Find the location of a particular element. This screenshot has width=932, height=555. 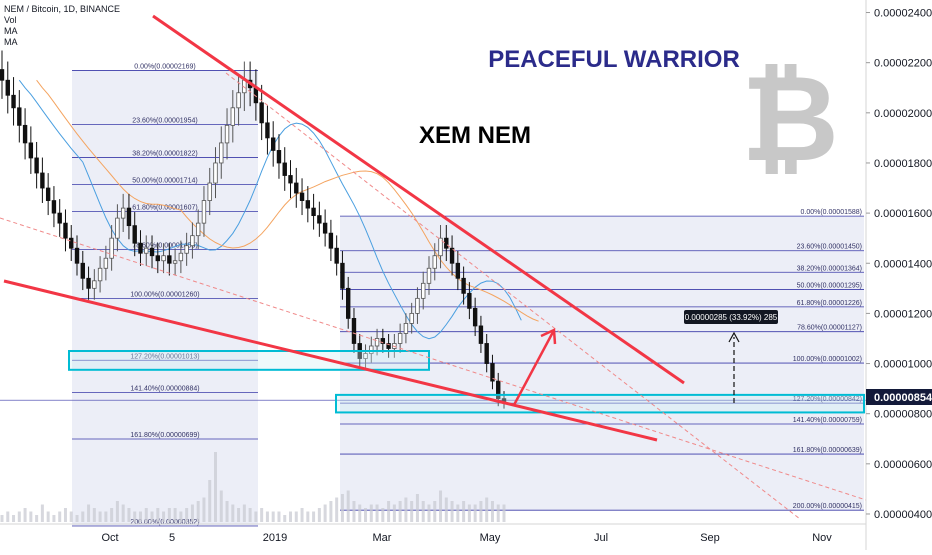

x-tick-label: Oct is located at coordinates (109, 538).